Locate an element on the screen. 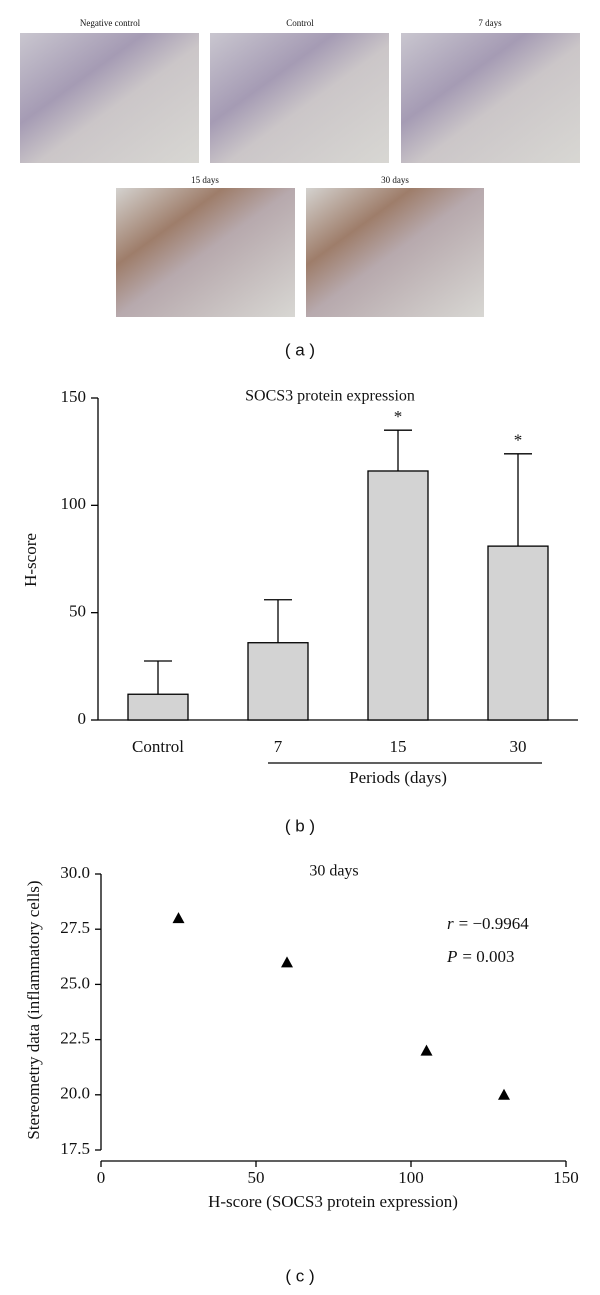 The height and width of the screenshot is (1295, 600). y-tick-label: 50 is located at coordinates (77, 611).